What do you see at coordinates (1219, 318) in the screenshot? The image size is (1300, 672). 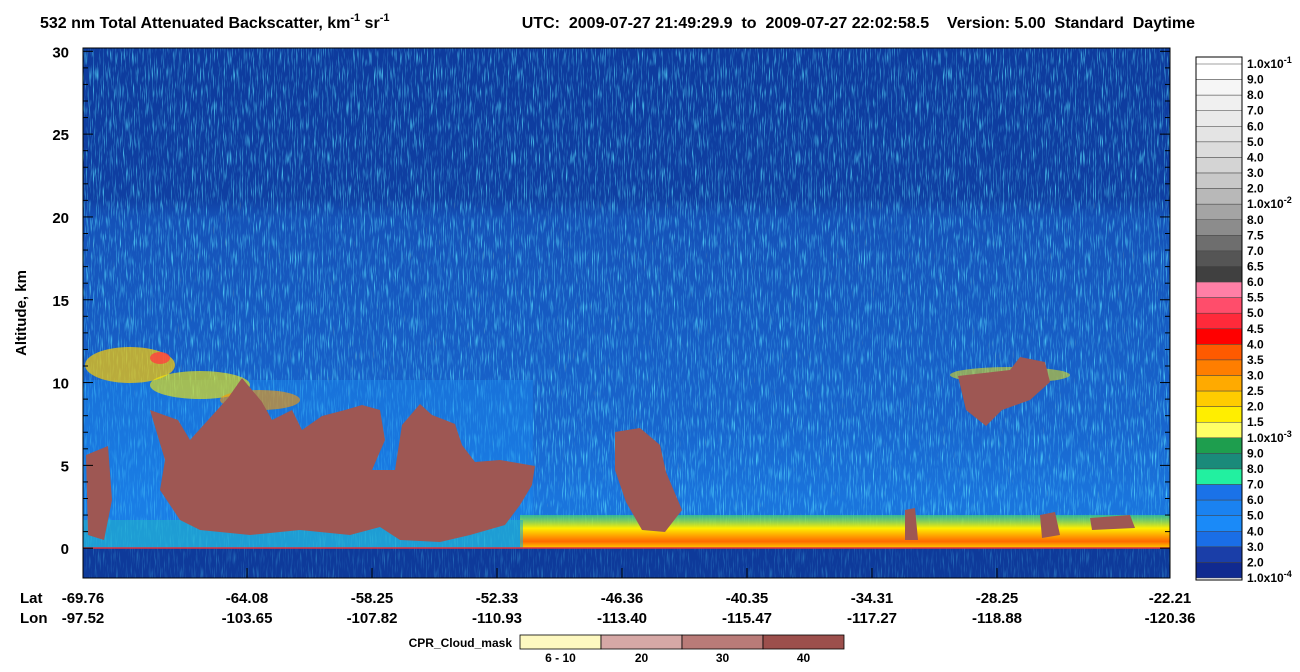 I see `colorbar-frame` at bounding box center [1219, 318].